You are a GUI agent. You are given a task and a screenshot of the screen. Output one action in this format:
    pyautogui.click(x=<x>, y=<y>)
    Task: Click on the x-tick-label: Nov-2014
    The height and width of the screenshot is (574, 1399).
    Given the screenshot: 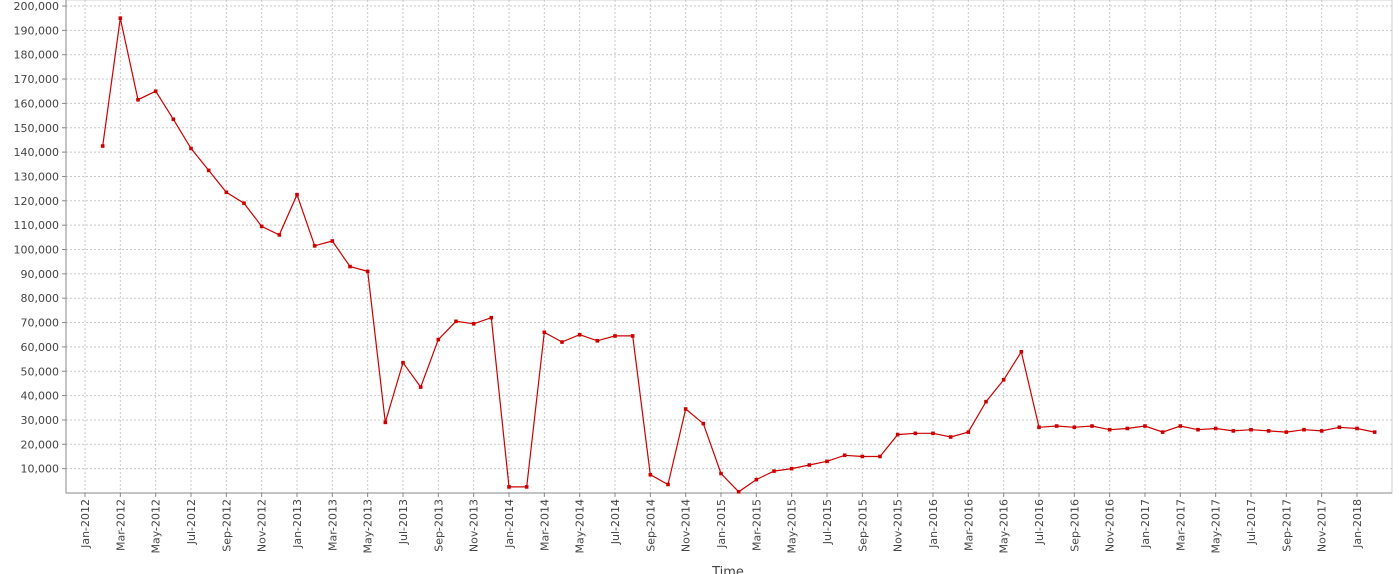 What is the action you would take?
    pyautogui.click(x=686, y=525)
    